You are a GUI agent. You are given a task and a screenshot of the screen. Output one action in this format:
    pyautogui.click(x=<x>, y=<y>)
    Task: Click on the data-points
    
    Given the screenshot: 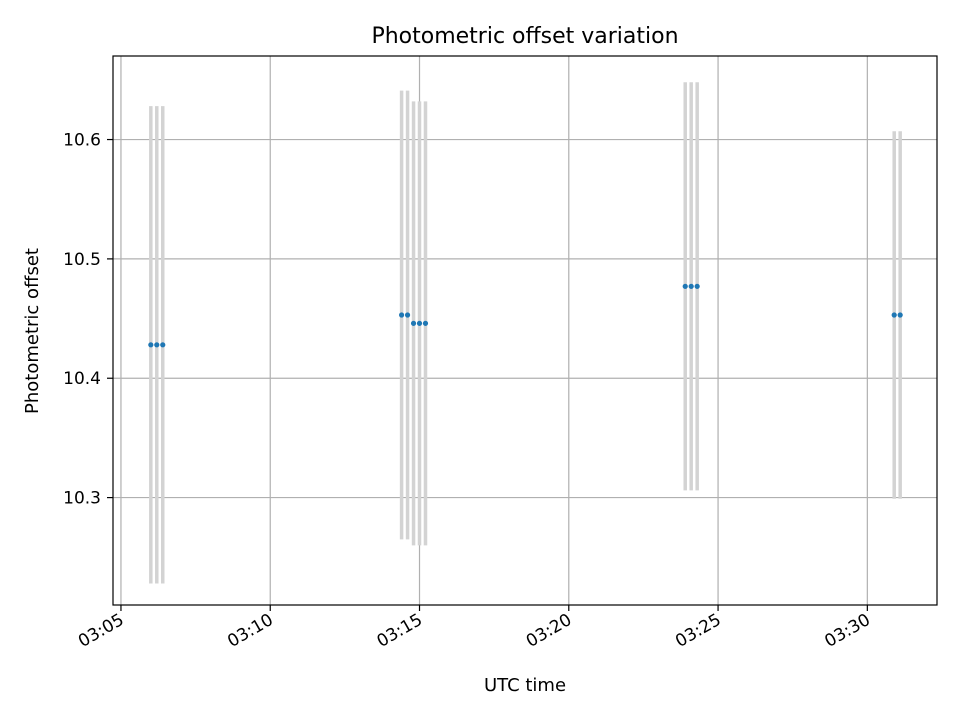 What is the action you would take?
    pyautogui.click(x=525, y=315)
    